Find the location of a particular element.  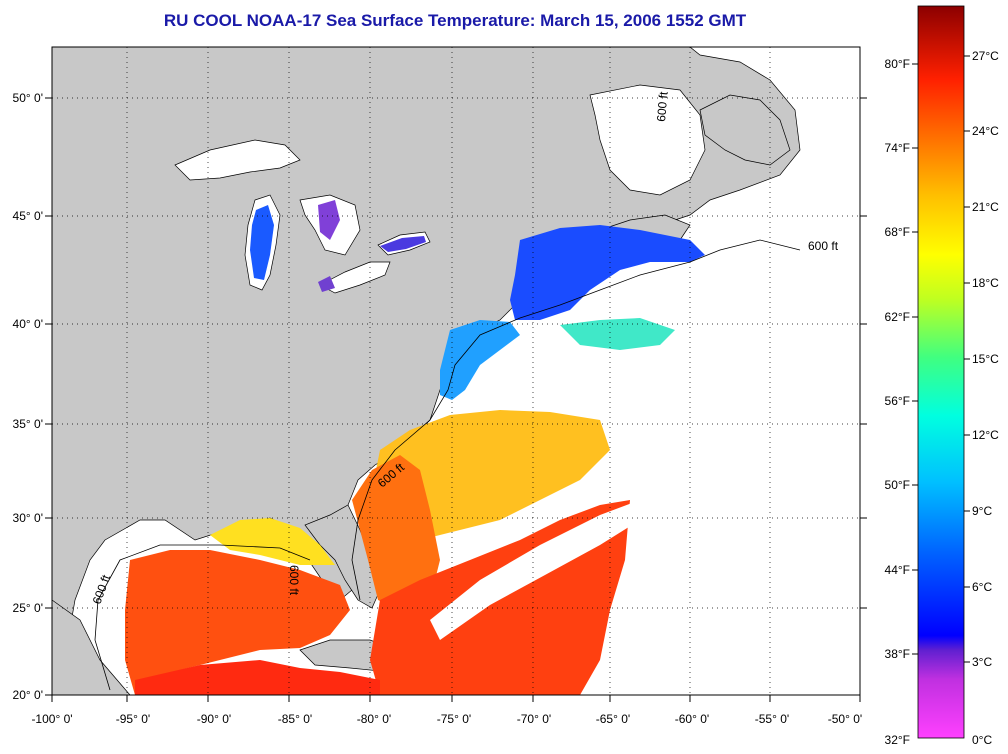

isobath-label-north: 600 ft is located at coordinates (662, 106).